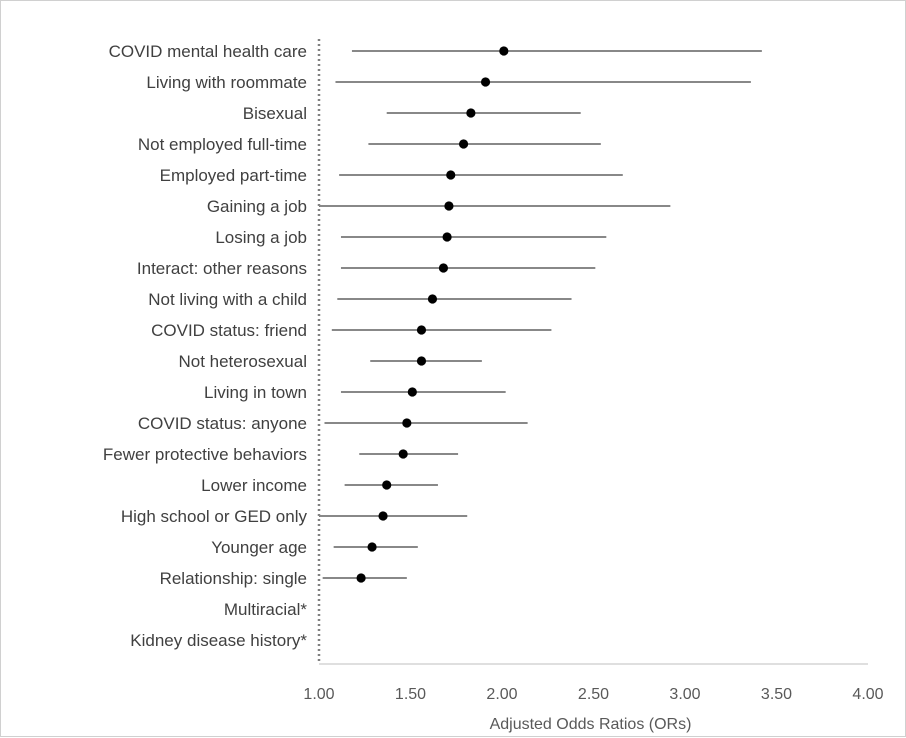 Image resolution: width=906 pixels, height=738 pixels. What do you see at coordinates (439, 206) in the screenshot?
I see `forest-row: Gaining a job` at bounding box center [439, 206].